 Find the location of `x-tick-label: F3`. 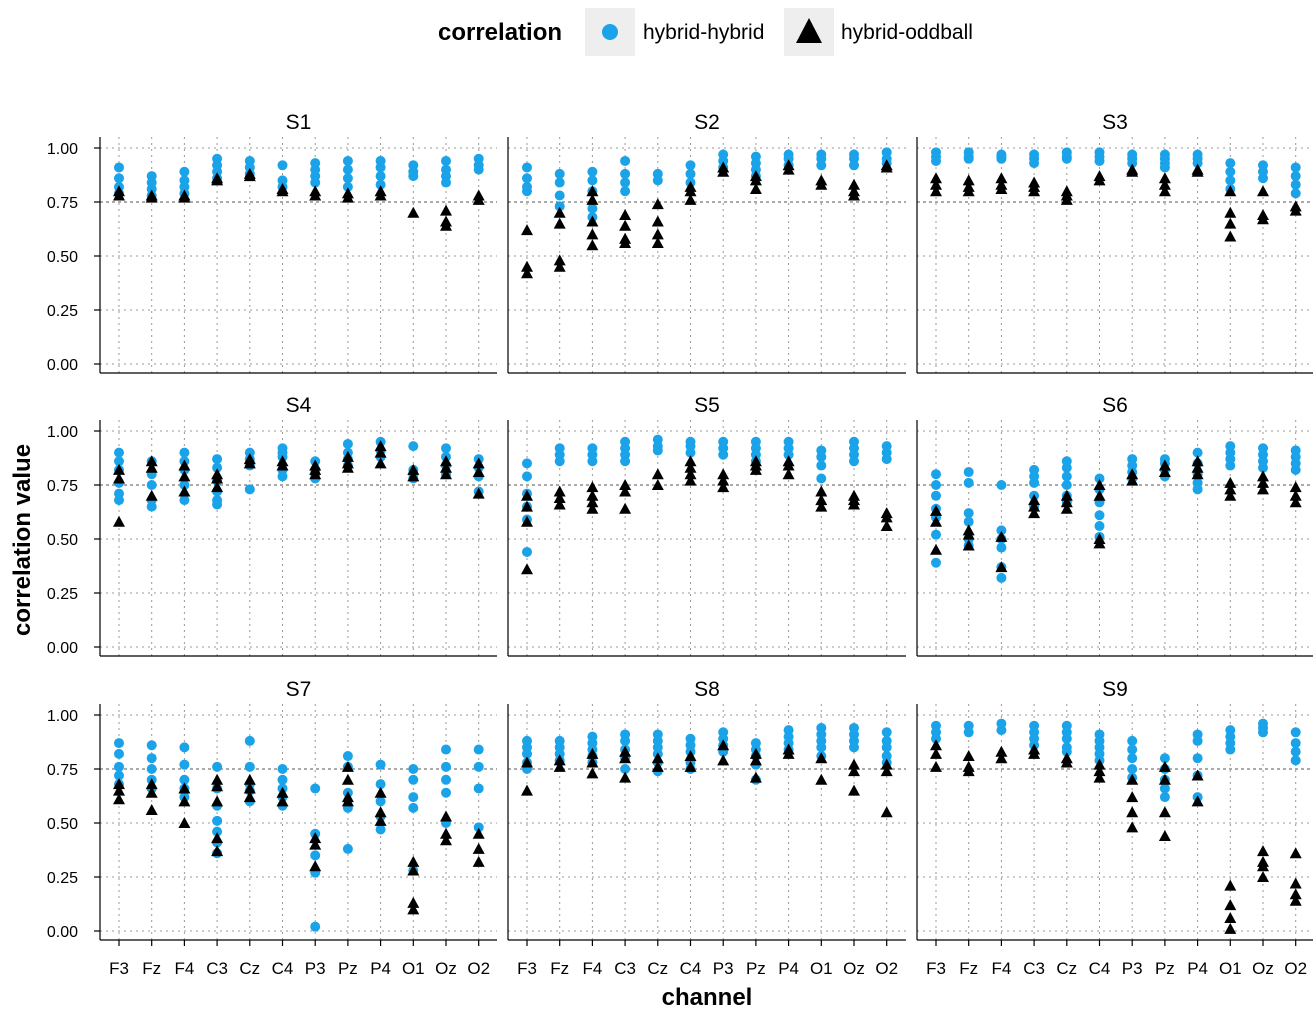

x-tick-label: F3 is located at coordinates (936, 968).